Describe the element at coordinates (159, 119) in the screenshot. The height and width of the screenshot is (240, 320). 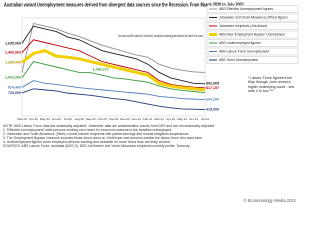
I see `x-tick-label: Mar-21` at that location.